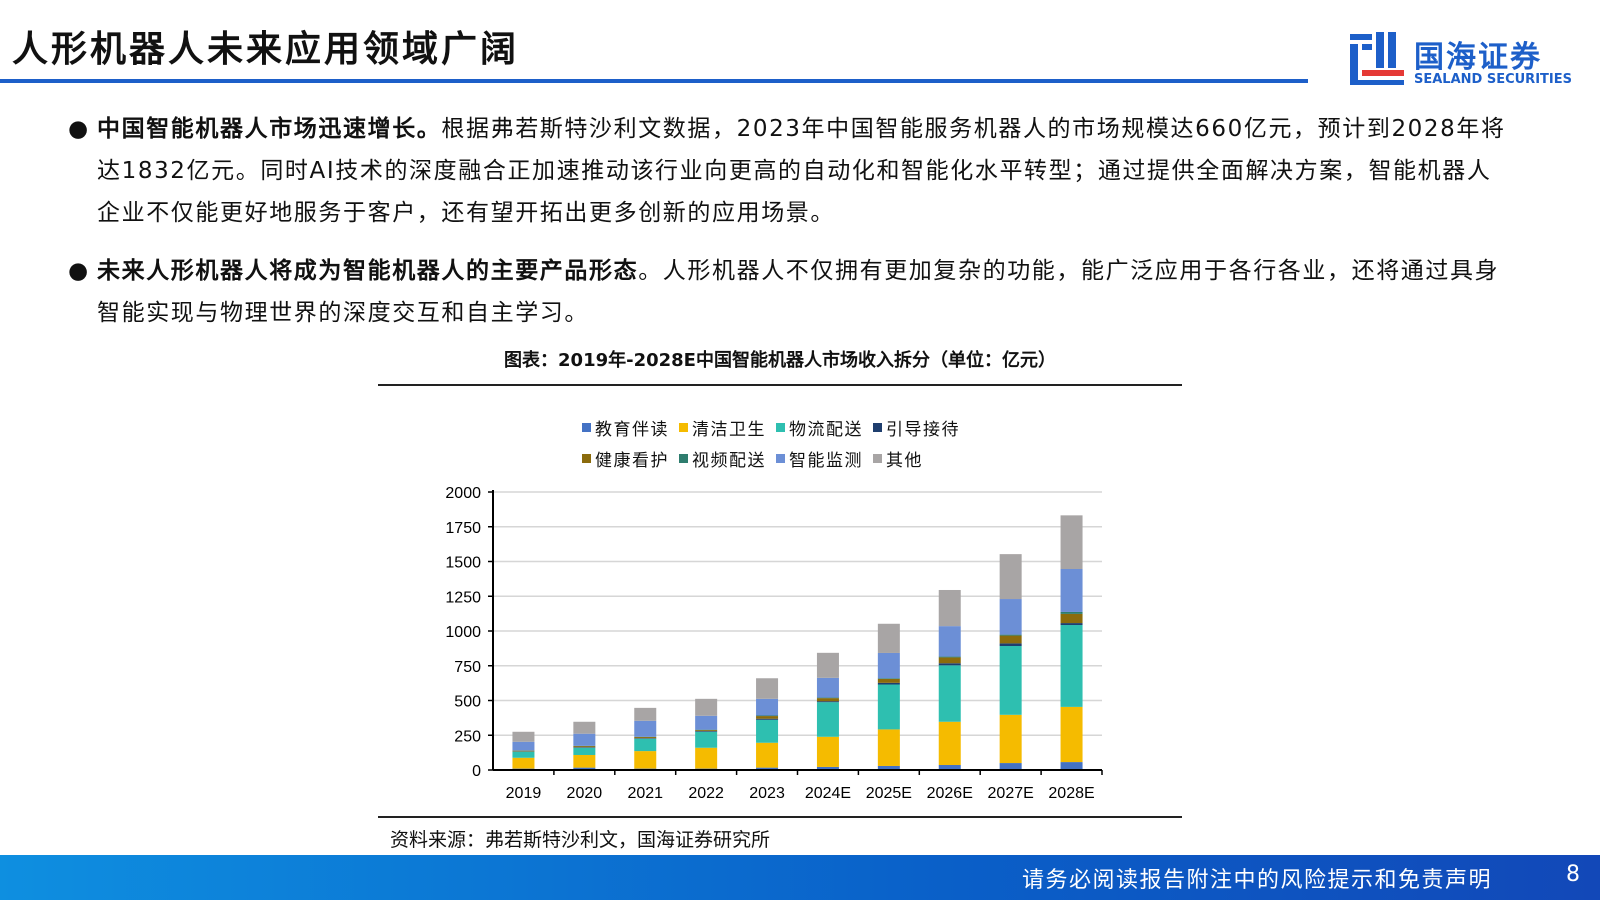  What do you see at coordinates (632, 430) in the screenshot?
I see `legend-label: 教育伴读` at bounding box center [632, 430].